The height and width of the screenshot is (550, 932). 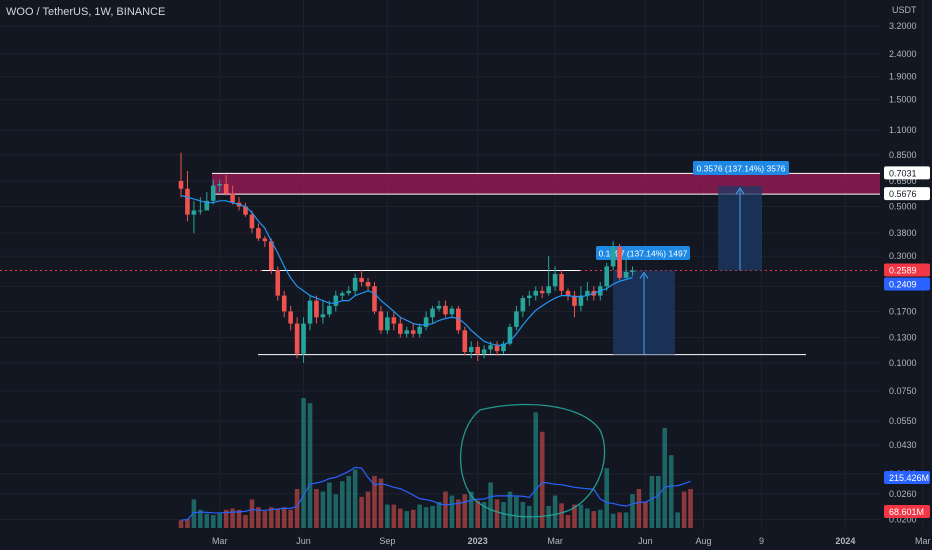 I want to click on y-axis-tick-label: 0.0550, so click(x=903, y=421).